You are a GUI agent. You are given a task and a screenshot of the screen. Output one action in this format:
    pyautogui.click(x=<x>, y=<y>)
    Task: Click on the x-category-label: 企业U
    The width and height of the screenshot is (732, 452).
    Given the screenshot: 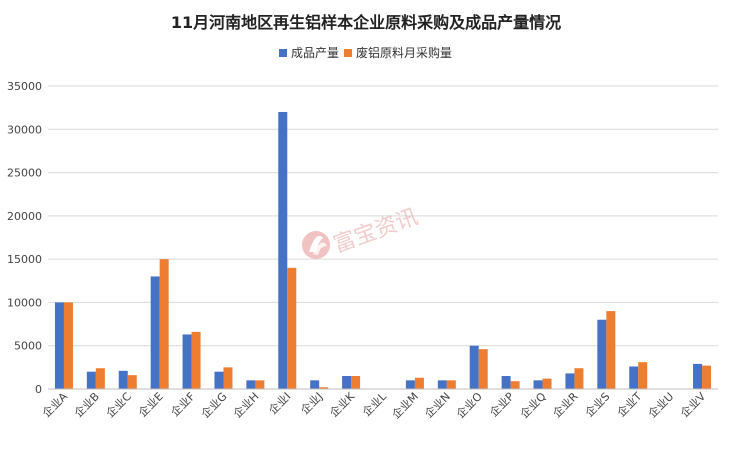 What is the action you would take?
    pyautogui.click(x=660, y=404)
    